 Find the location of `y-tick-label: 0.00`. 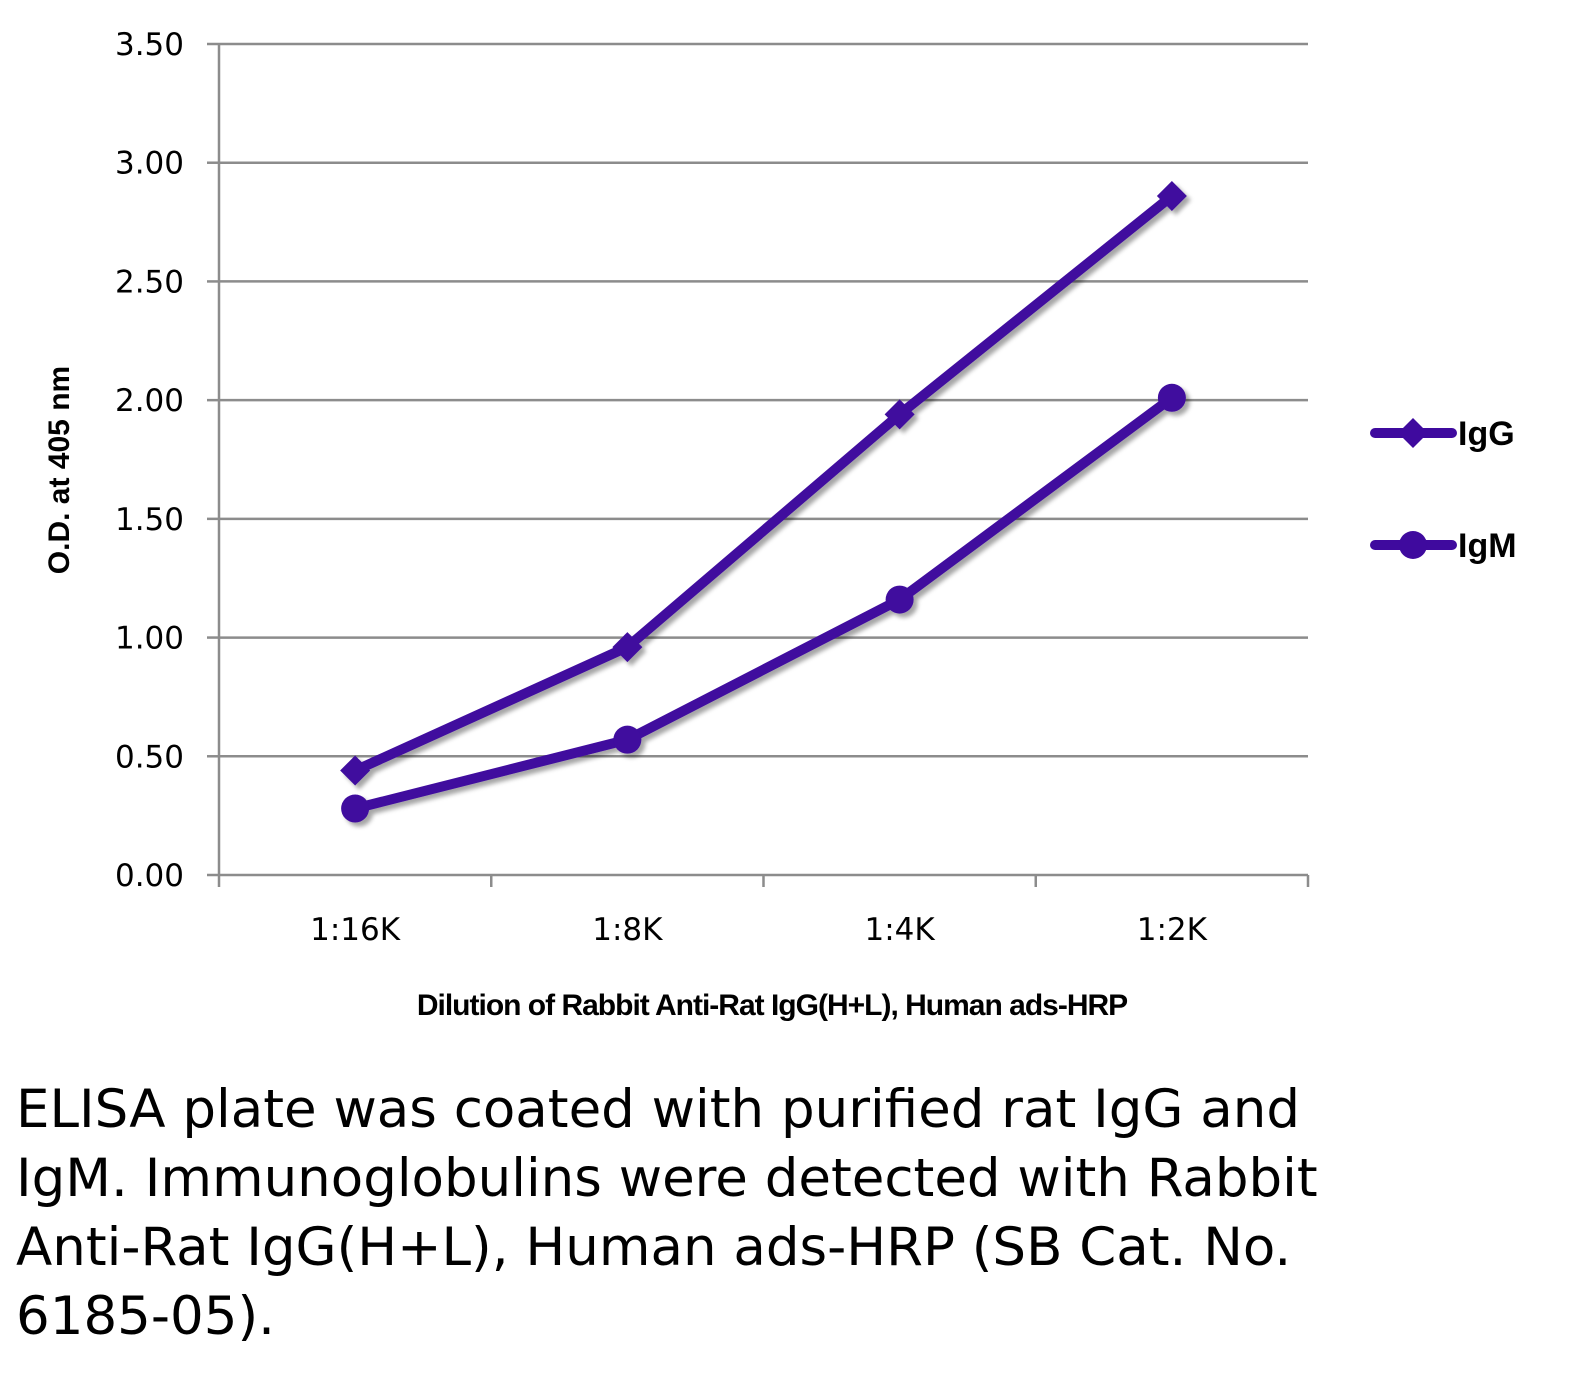

y-tick-label: 0.00 is located at coordinates (149, 876).